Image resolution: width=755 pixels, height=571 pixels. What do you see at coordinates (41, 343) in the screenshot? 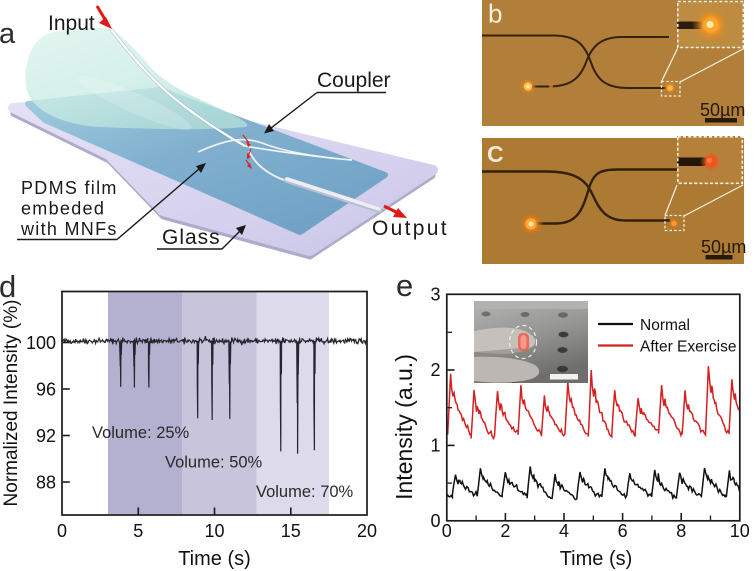
I see `svg-text: 100` at bounding box center [41, 343].